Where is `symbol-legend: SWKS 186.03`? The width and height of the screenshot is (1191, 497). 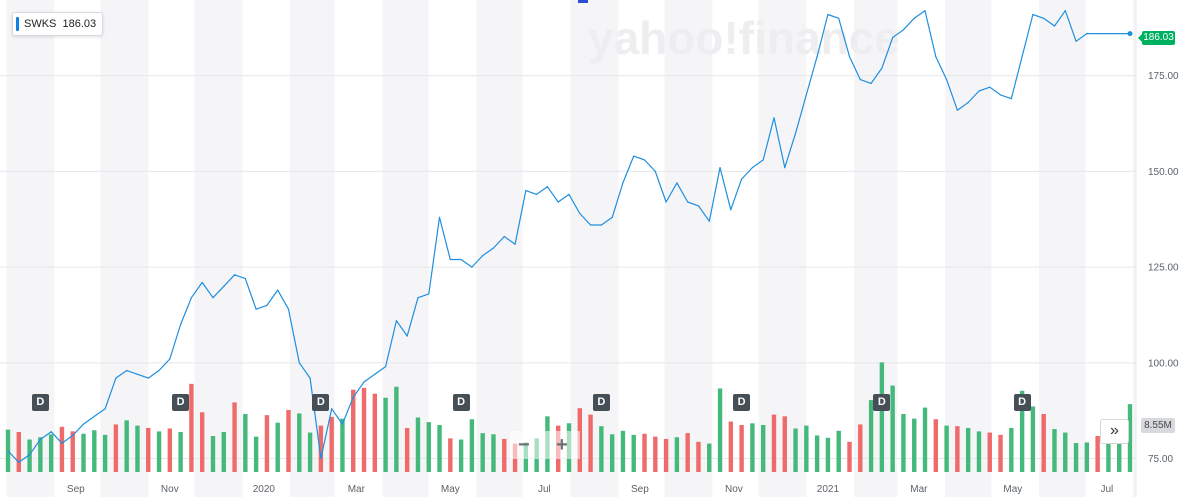
symbol-legend: SWKS 186.03 is located at coordinates (58, 24).